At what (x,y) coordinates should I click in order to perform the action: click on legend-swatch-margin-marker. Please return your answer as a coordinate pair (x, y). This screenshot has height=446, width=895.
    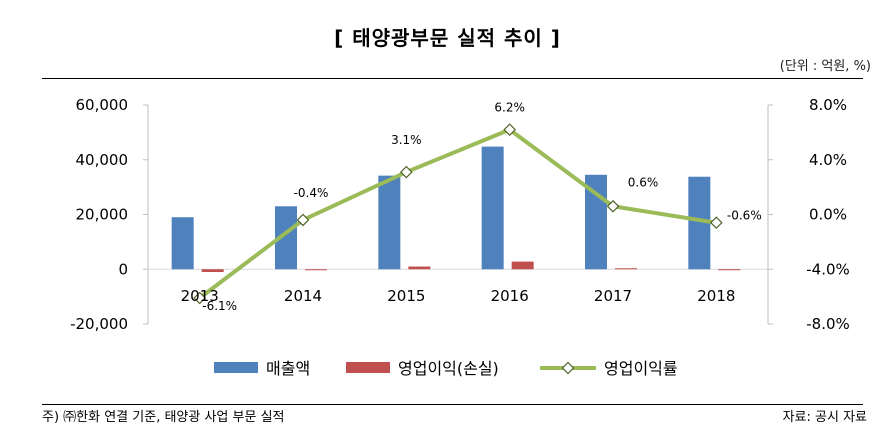
    Looking at the image, I should click on (568, 368).